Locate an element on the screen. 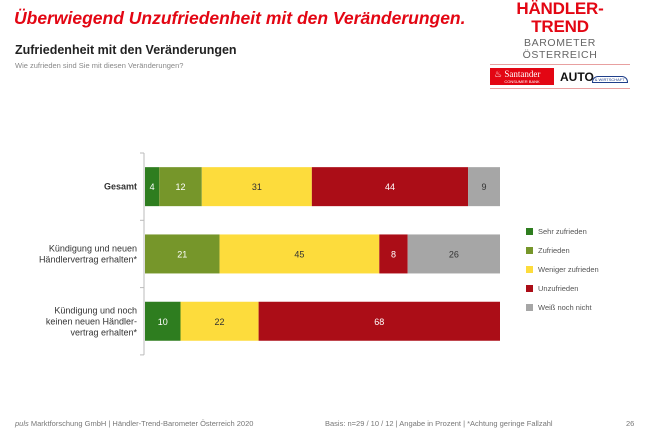 The height and width of the screenshot is (432, 650). category-label-line: keinen neuen Händler- is located at coordinates (91, 321).